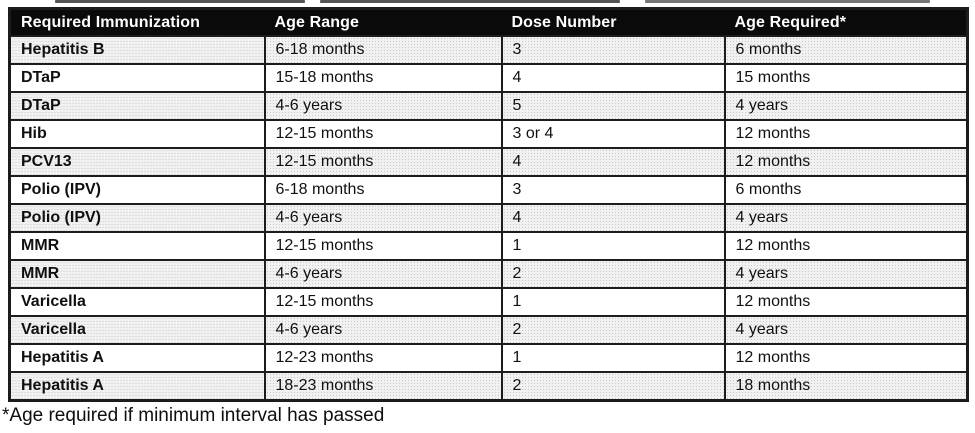 The image size is (975, 433). I want to click on table-row: Polio (IPV) 6-18 months 3 6 months, so click(488, 190).